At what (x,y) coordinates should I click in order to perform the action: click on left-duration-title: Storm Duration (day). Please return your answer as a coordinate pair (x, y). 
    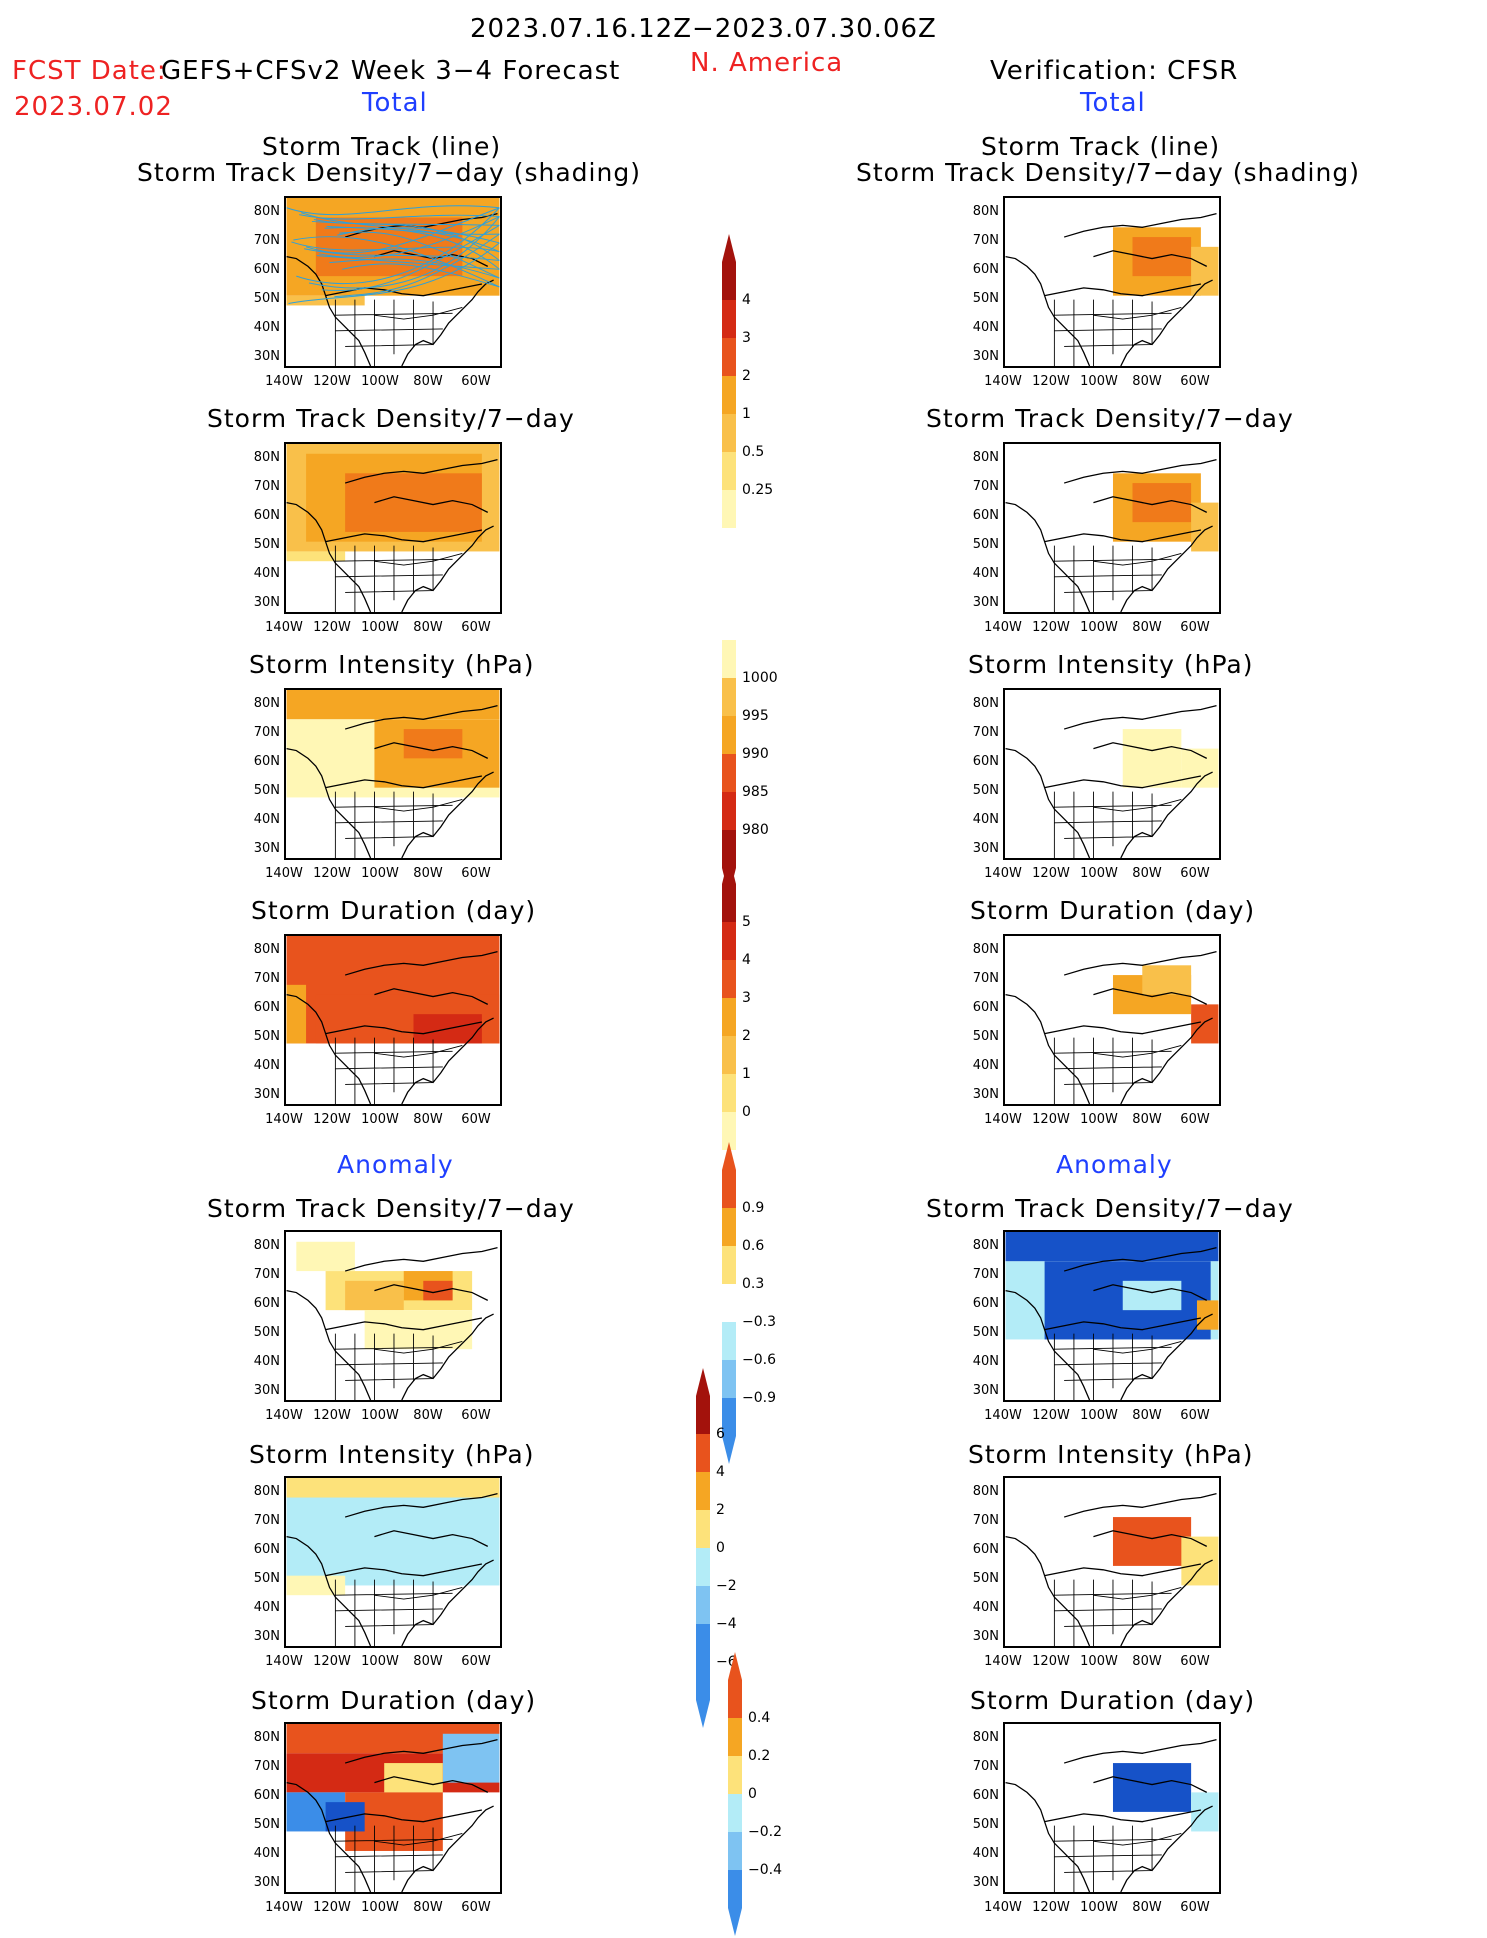
    Looking at the image, I should click on (394, 910).